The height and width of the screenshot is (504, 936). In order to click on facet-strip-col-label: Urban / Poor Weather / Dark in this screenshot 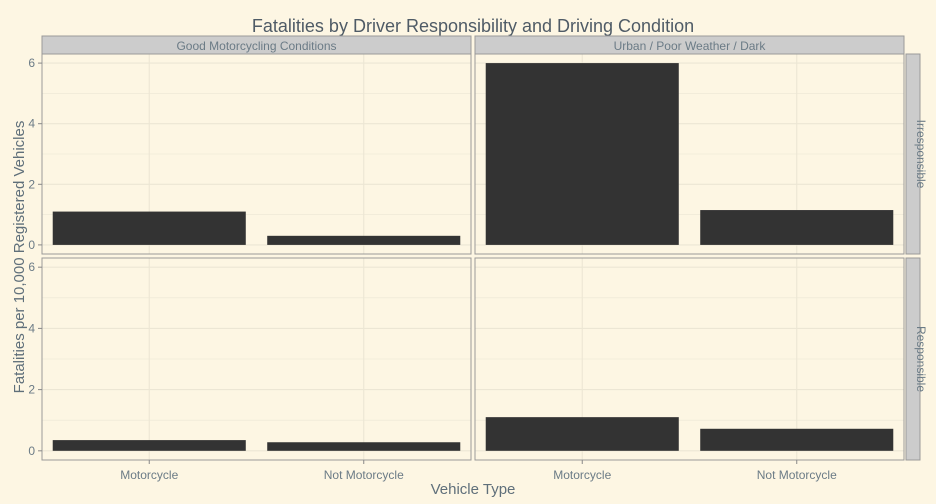, I will do `click(690, 46)`.